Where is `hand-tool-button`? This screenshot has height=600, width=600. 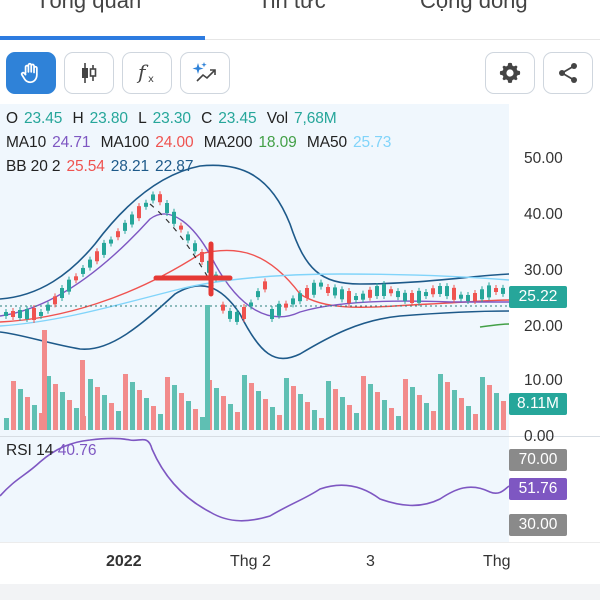 hand-tool-button is located at coordinates (31, 73).